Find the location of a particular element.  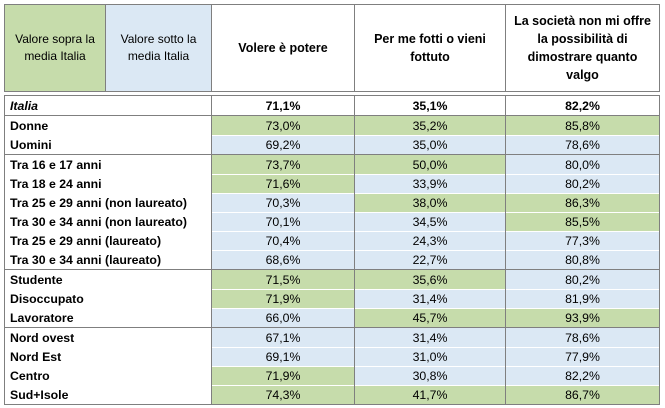

table-row: Italia 71,1% 35,1% 82,2% is located at coordinates (332, 105).